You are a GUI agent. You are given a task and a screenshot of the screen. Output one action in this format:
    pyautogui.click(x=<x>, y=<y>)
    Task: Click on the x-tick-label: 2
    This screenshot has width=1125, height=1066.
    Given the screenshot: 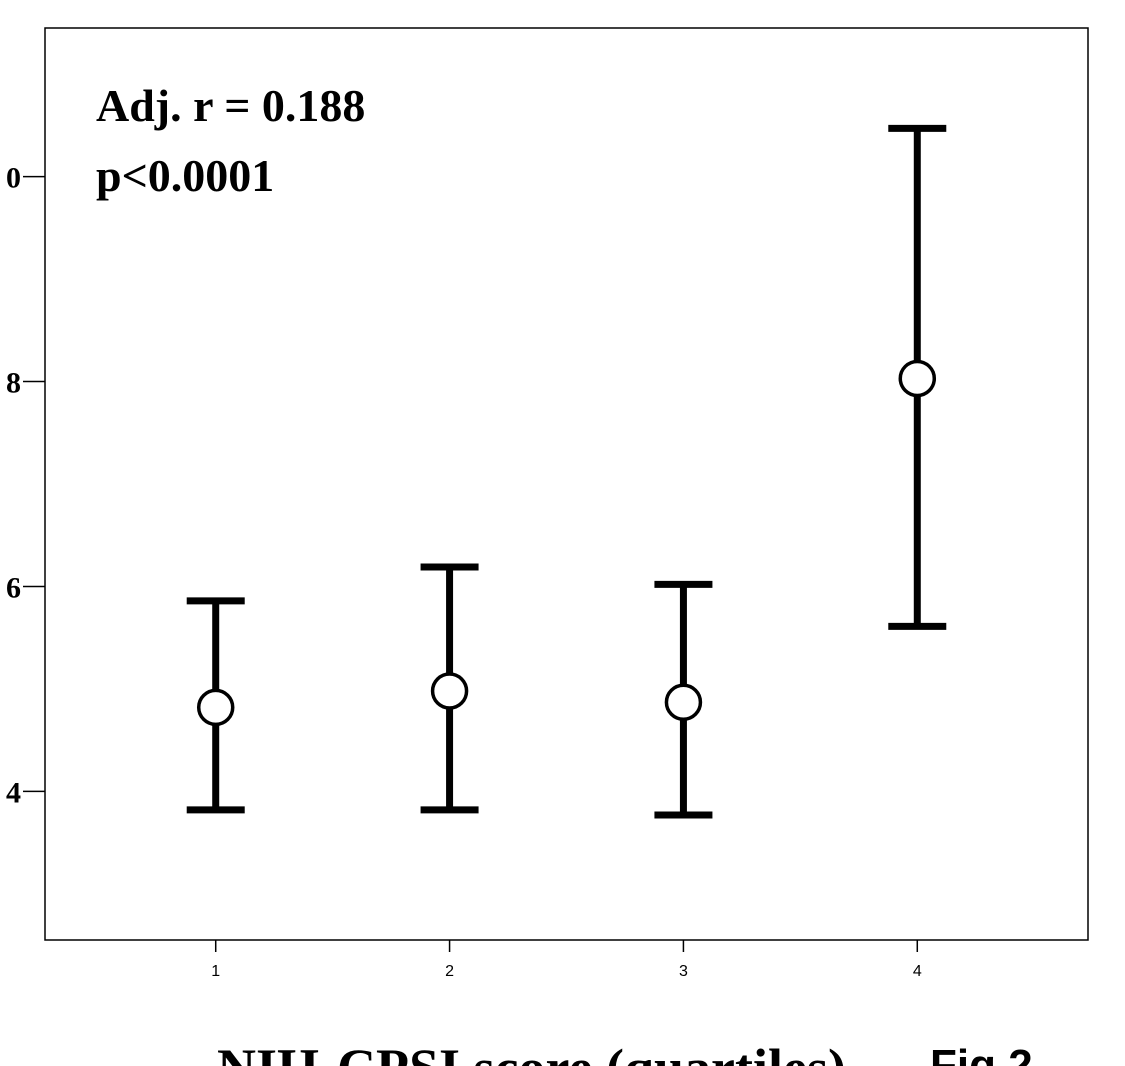 What is the action you would take?
    pyautogui.click(x=449, y=971)
    